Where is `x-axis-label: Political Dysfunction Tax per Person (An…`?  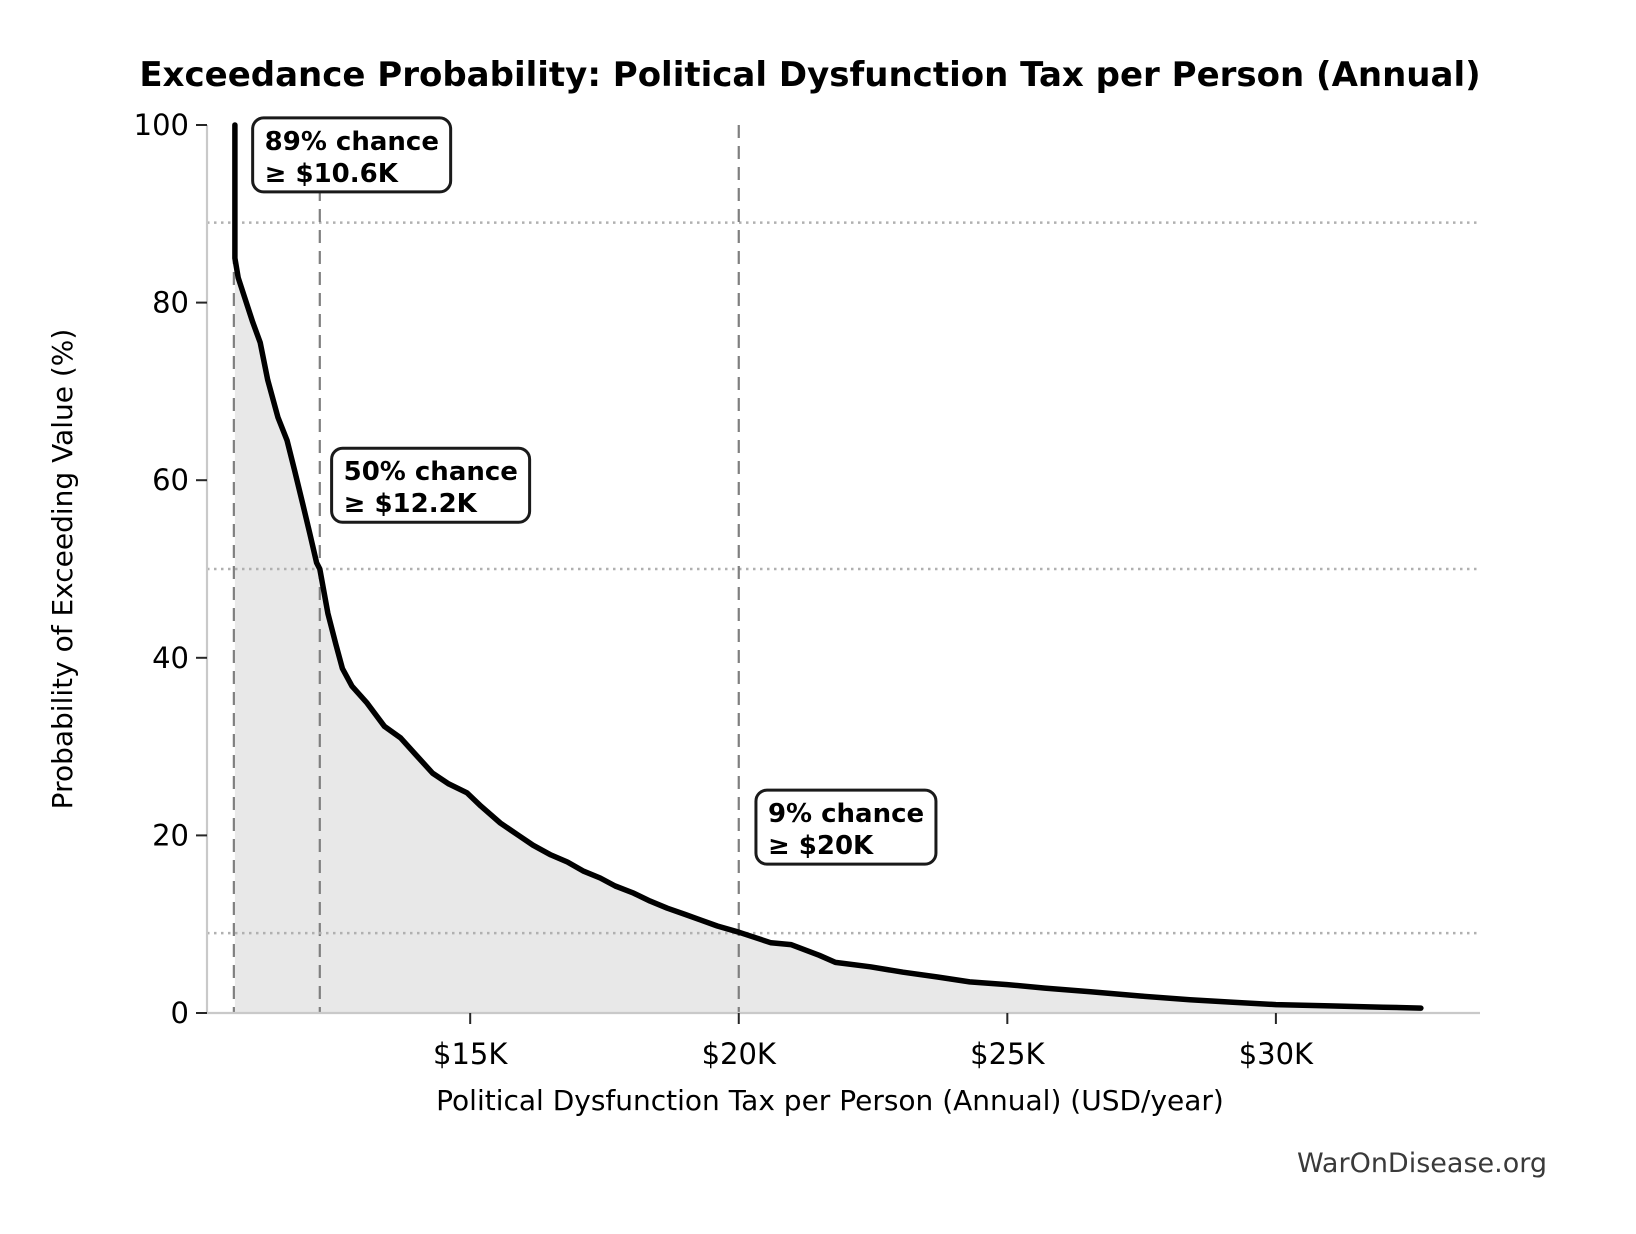 x-axis-label: Political Dysfunction Tax per Person (An… is located at coordinates (830, 1100).